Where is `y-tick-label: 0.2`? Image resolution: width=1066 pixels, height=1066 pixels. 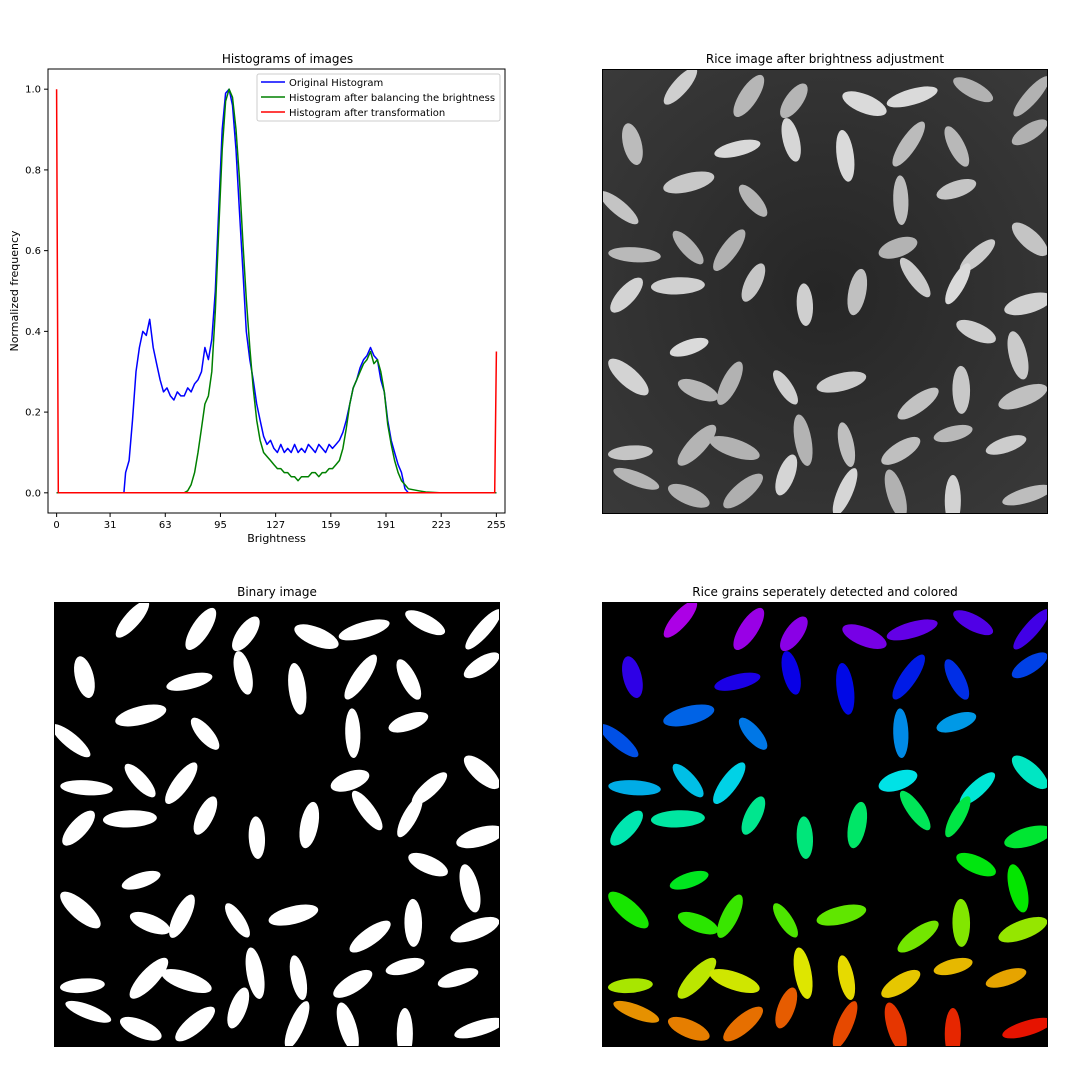 y-tick-label: 0.2 is located at coordinates (33, 413).